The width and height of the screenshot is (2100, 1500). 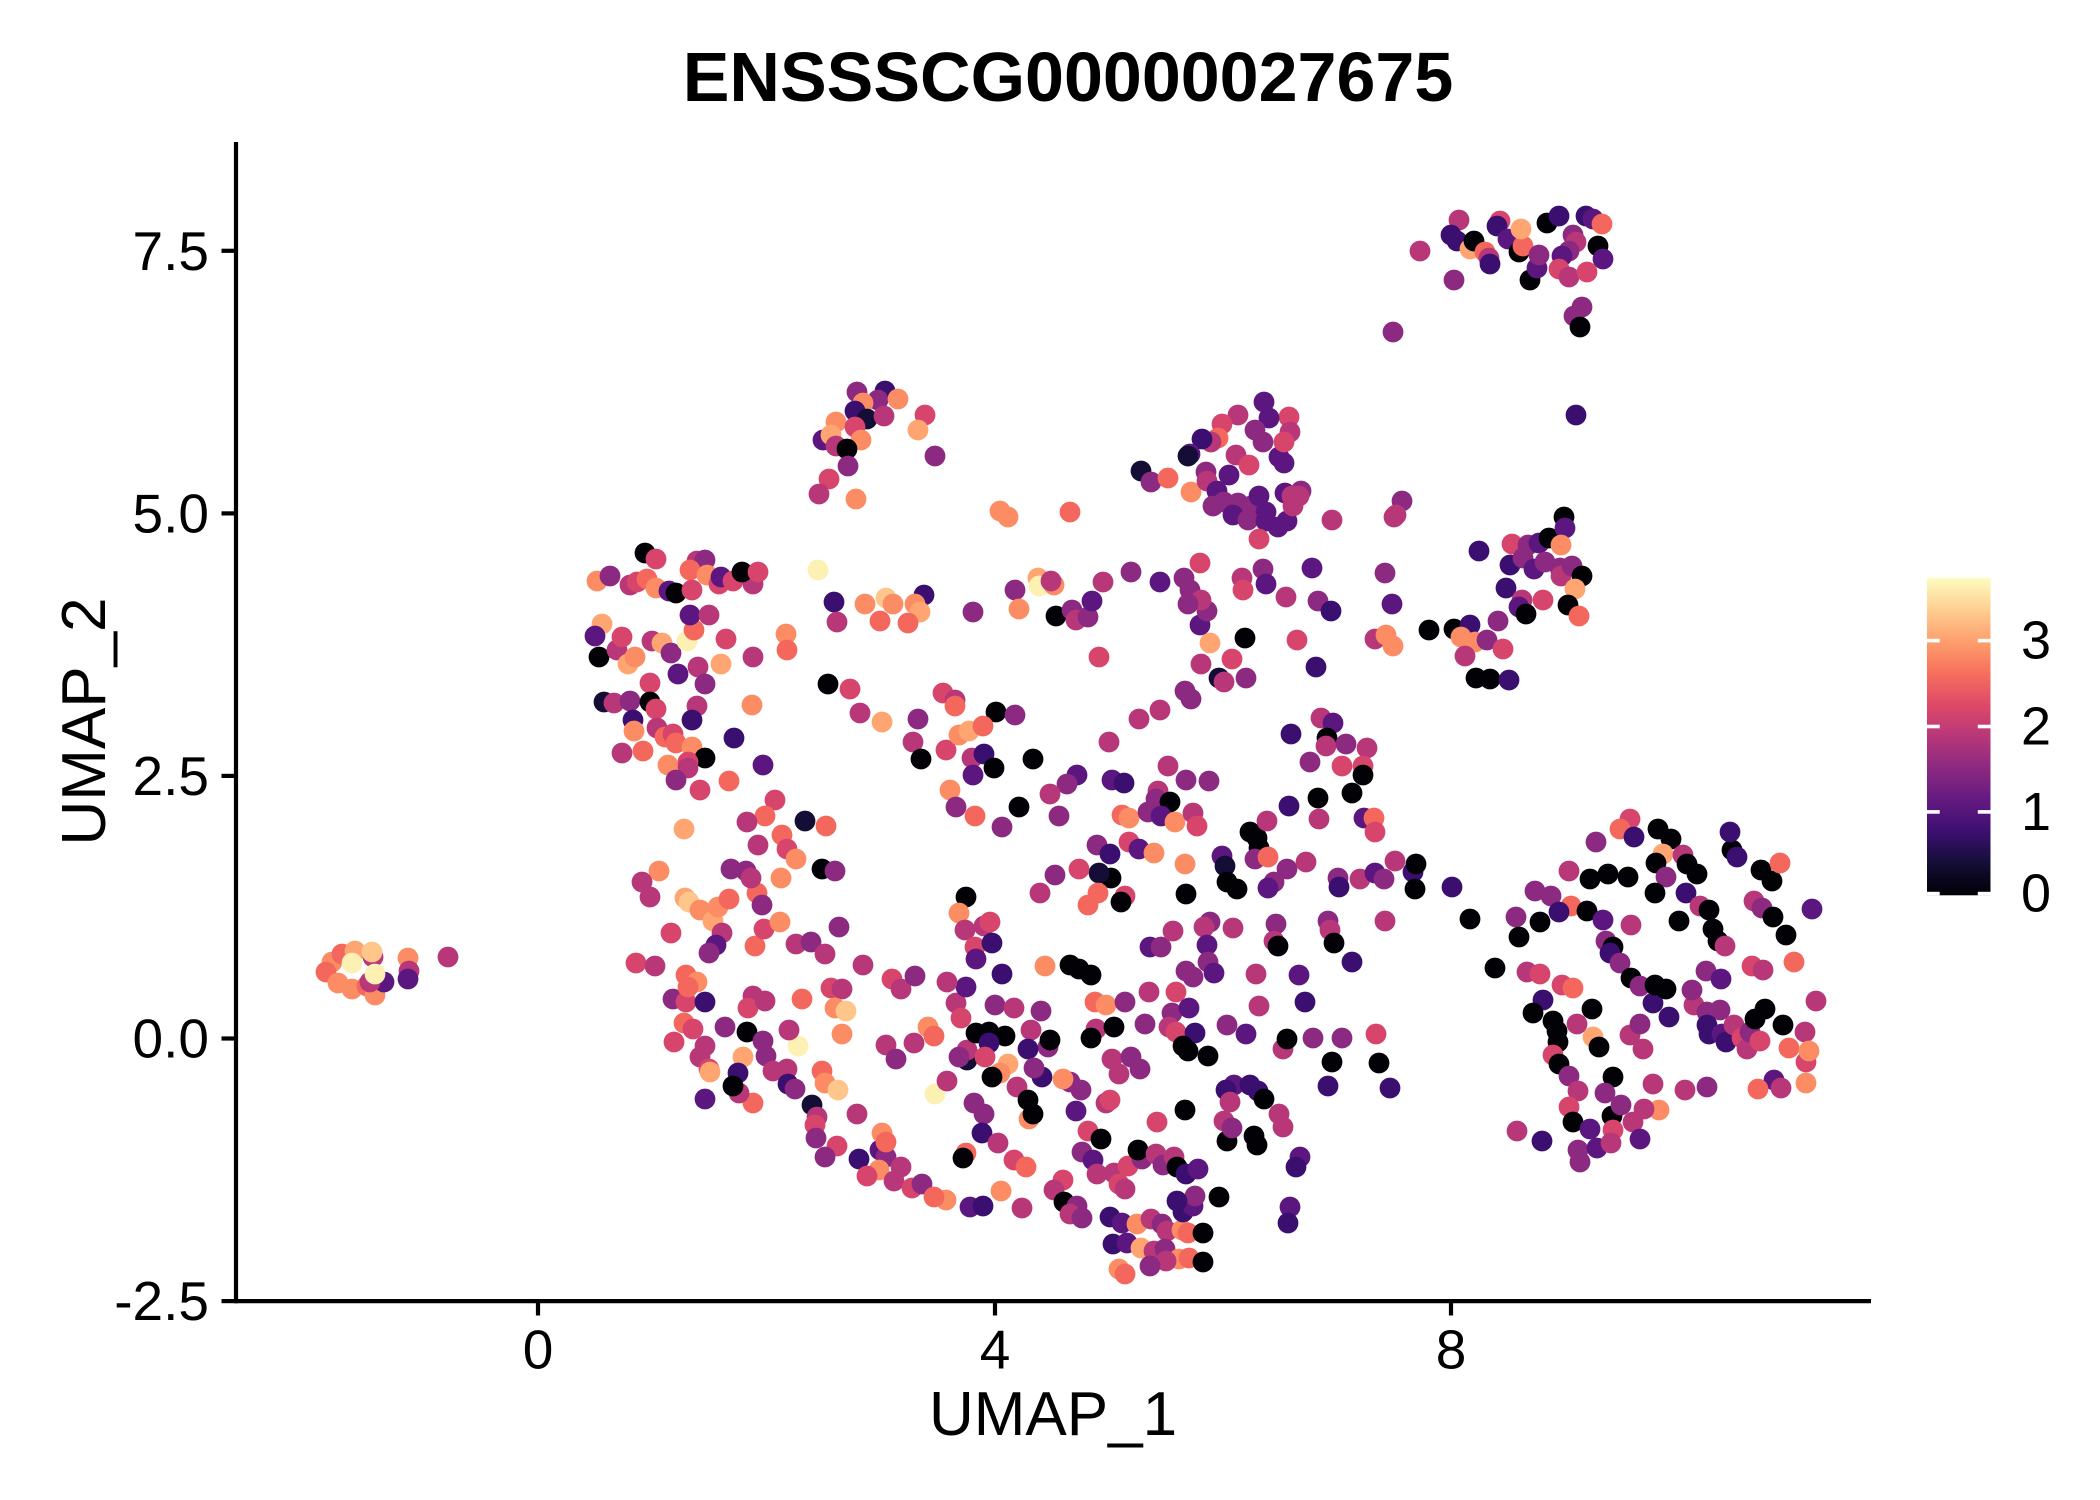 I want to click on svg-text: 2, so click(x=2036, y=727).